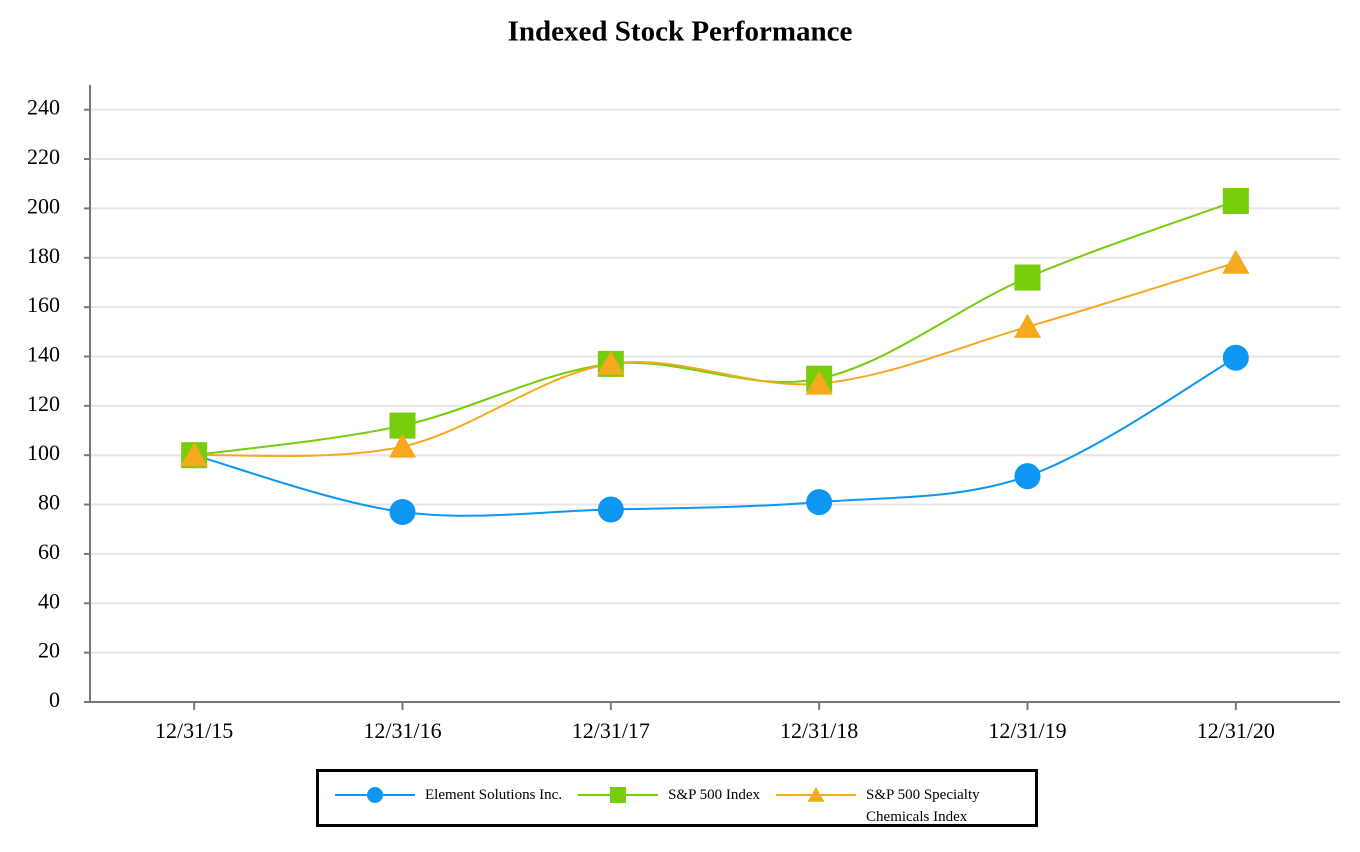 The height and width of the screenshot is (852, 1360). I want to click on y-tick-label: 100, so click(43, 452).